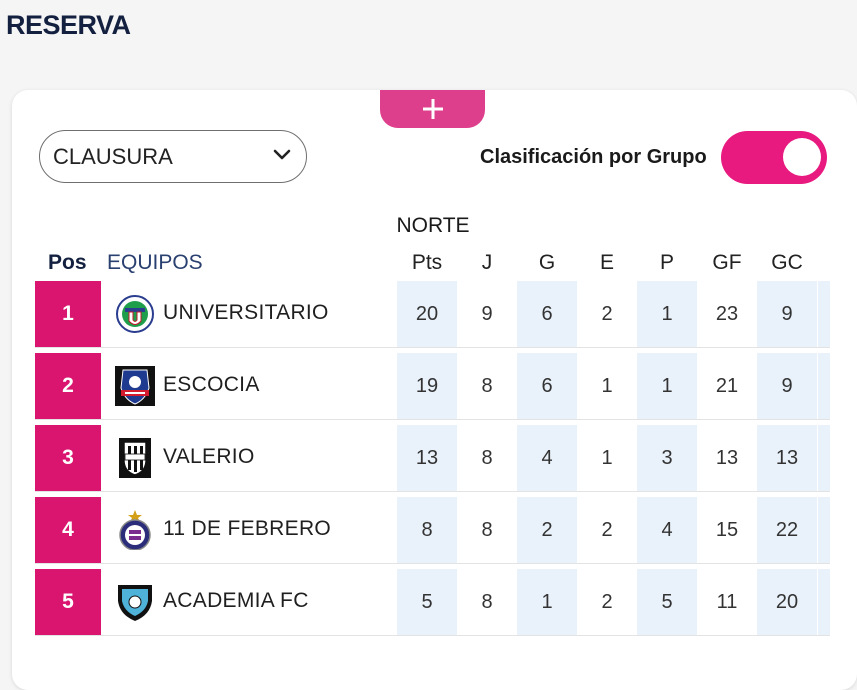  Describe the element at coordinates (68, 314) in the screenshot. I see `row-position: 1` at that location.